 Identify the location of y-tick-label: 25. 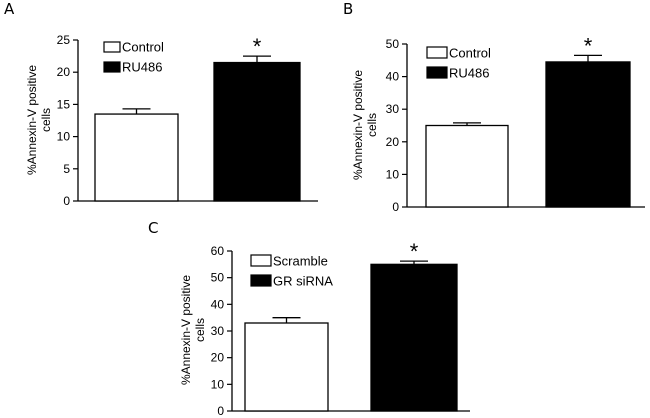
(64, 40).